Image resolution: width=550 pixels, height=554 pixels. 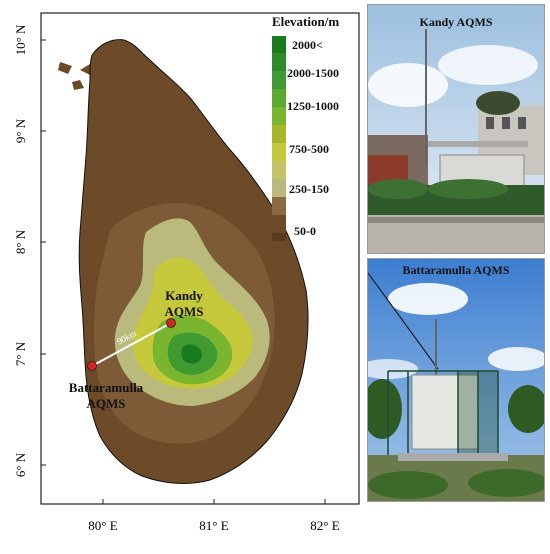 I want to click on station-marker-battaramulla, so click(x=92, y=366).